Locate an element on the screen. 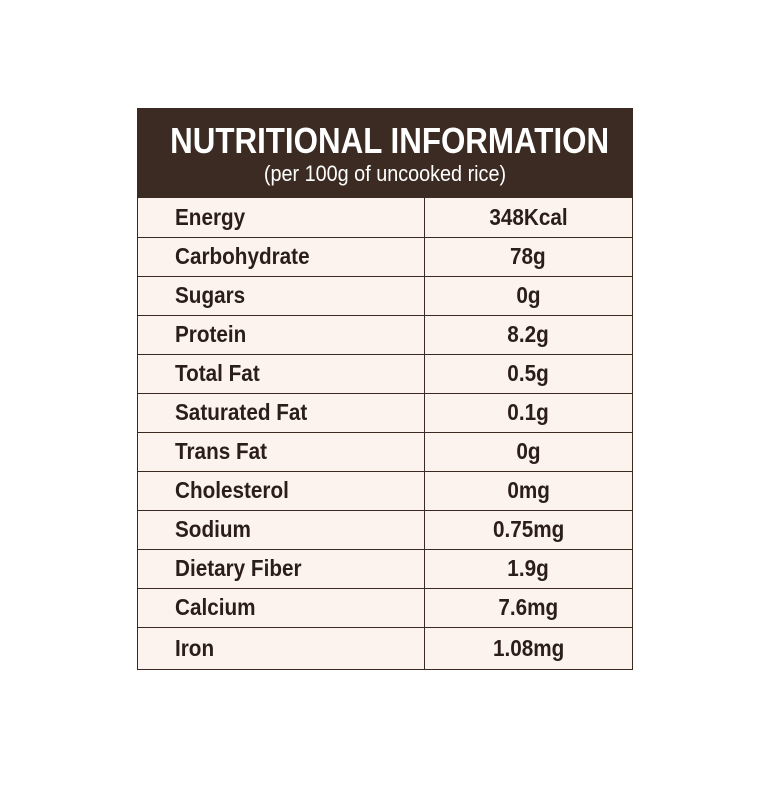  nutrient-label: Iron is located at coordinates (281, 647).